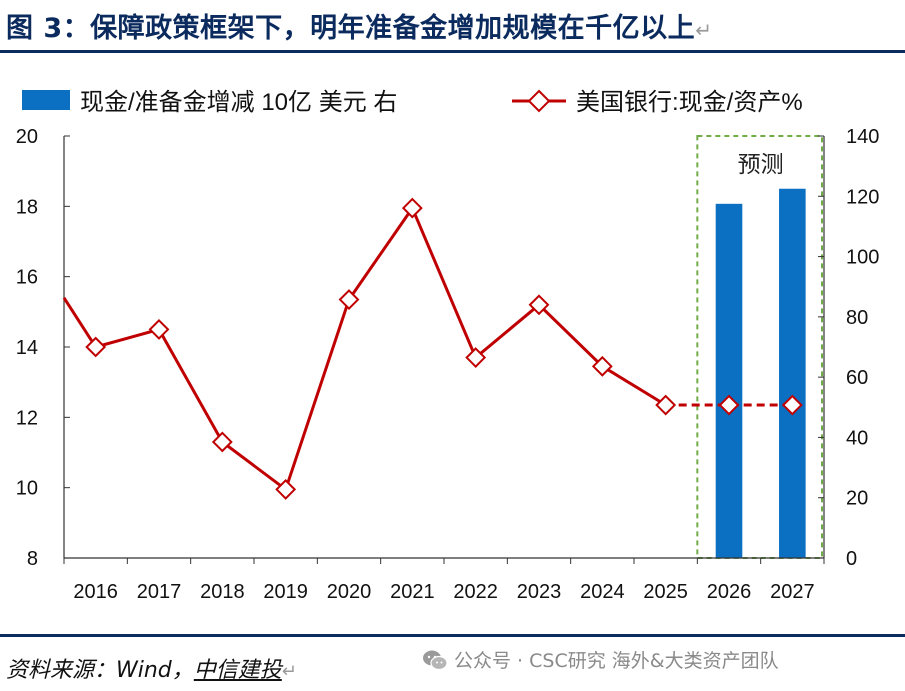  What do you see at coordinates (222, 442) in the screenshot?
I see `line-point-2018` at bounding box center [222, 442].